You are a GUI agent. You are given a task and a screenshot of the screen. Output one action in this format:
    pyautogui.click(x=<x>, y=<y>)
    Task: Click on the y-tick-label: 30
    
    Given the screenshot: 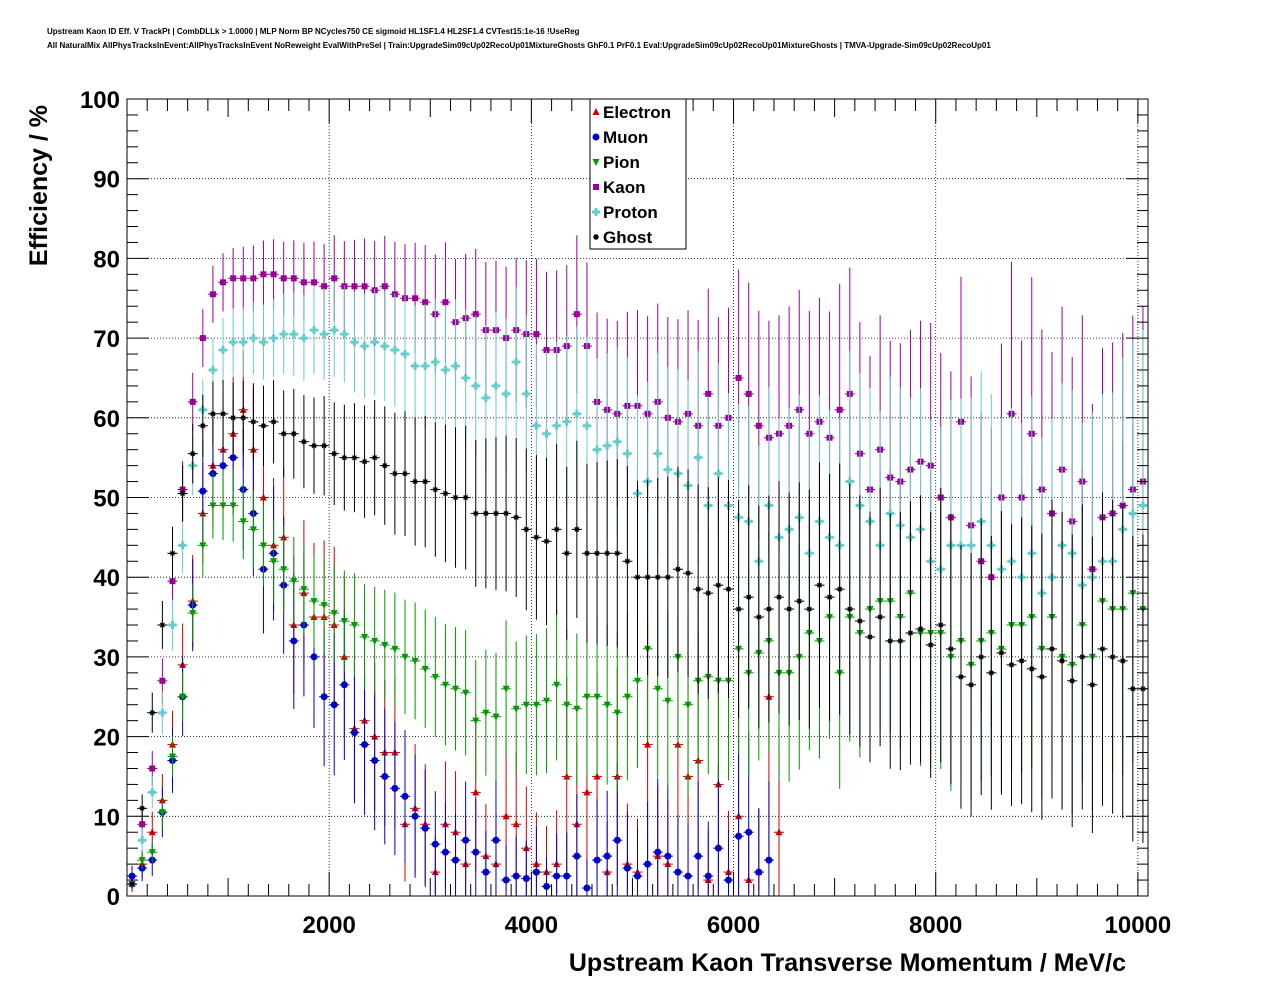 What is the action you would take?
    pyautogui.click(x=106, y=658)
    